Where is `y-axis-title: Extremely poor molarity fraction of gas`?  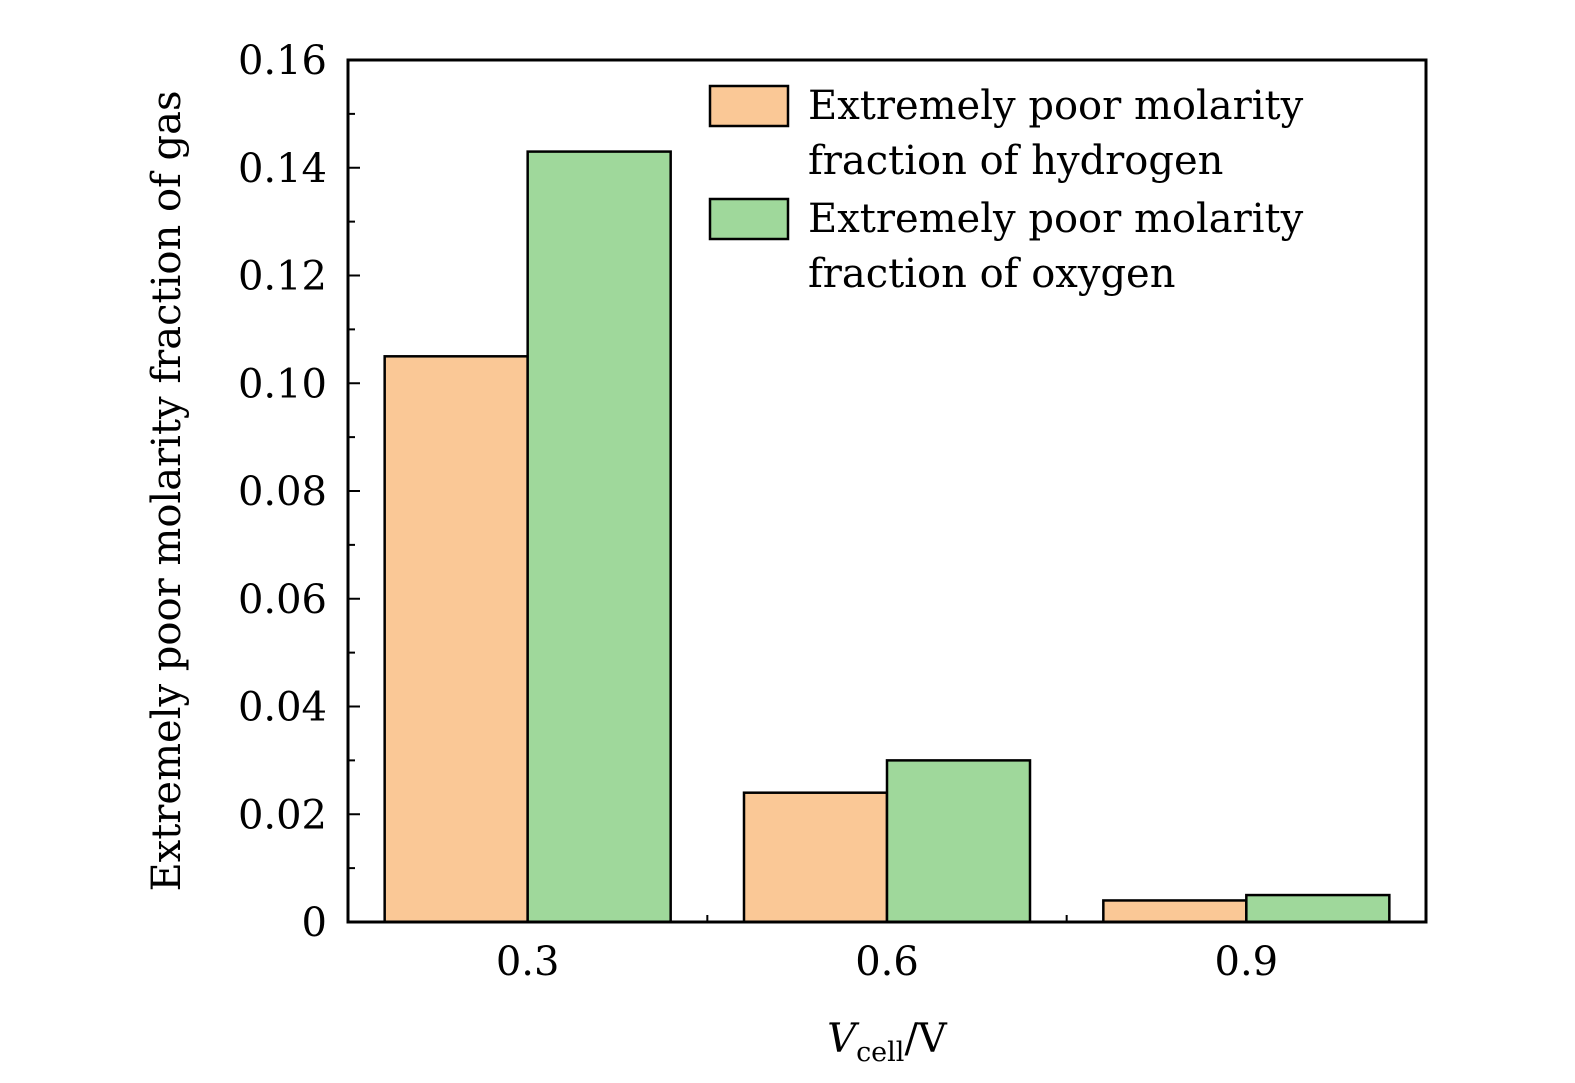 y-axis-title: Extremely poor molarity fraction of gas is located at coordinates (167, 490).